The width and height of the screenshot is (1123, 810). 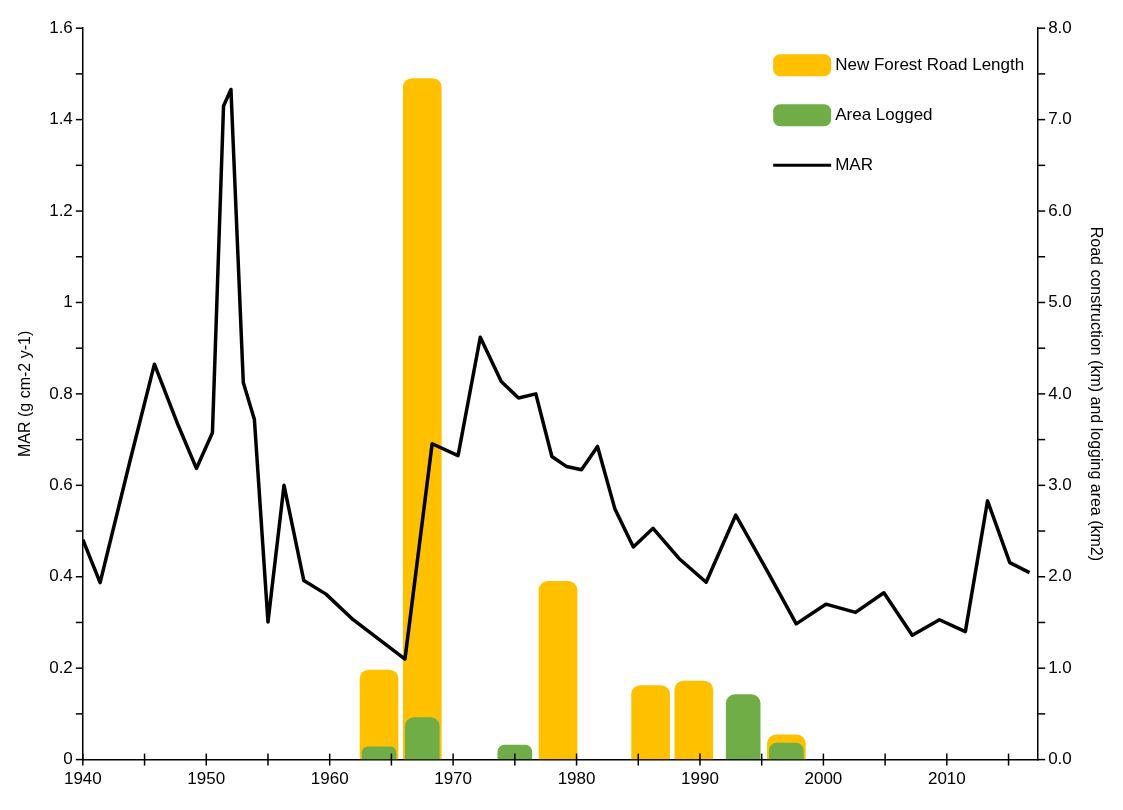 What do you see at coordinates (1060, 576) in the screenshot?
I see `y2-tick-label: 2.0` at bounding box center [1060, 576].